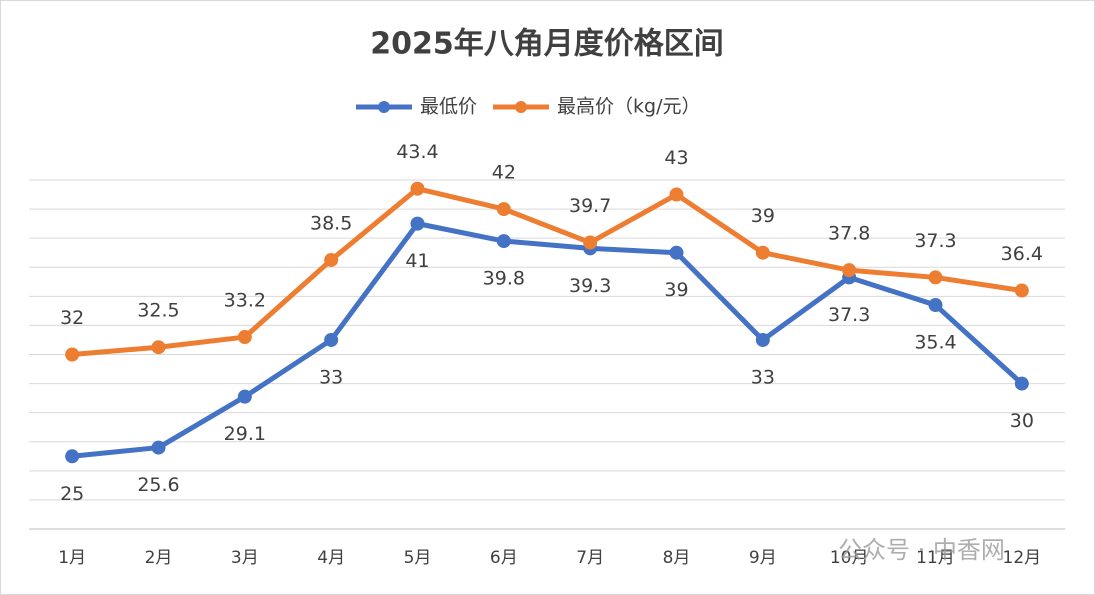 The width and height of the screenshot is (1095, 595). I want to click on x-tick-label: 6月, so click(504, 558).